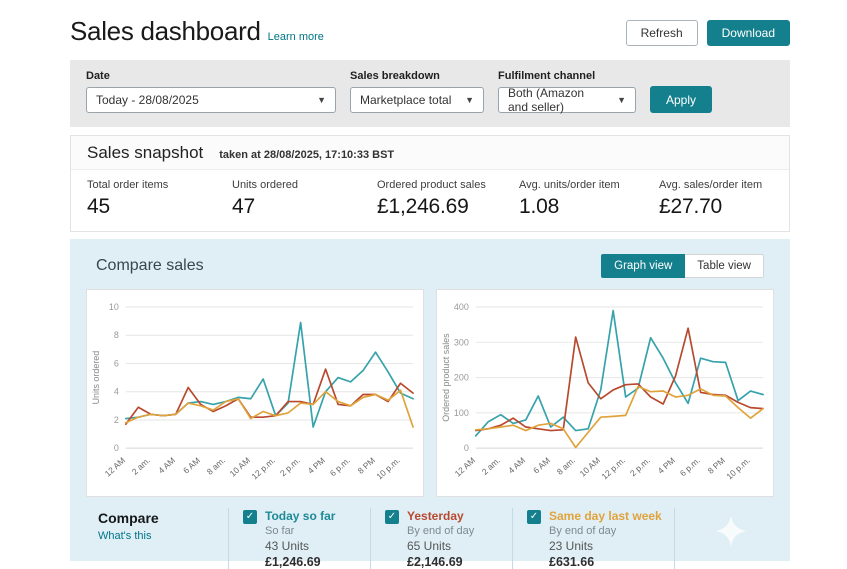 Image resolution: width=847 pixels, height=569 pixels. I want to click on metric-value: £27.70, so click(691, 206).